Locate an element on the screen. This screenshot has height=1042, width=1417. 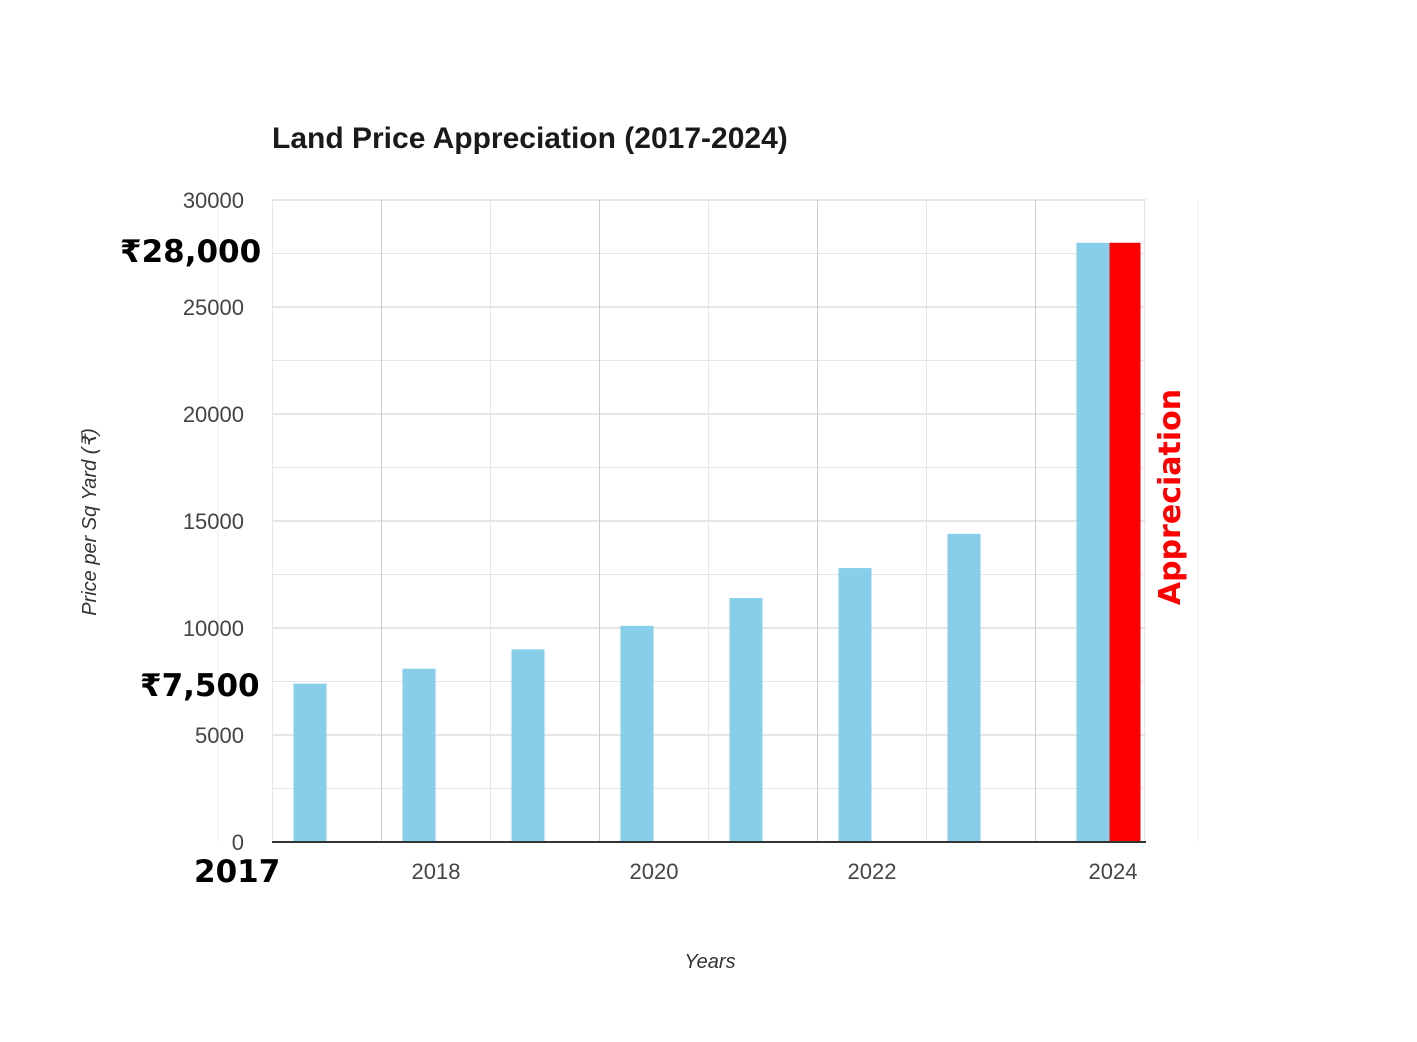
annotation-top-value: ₹28,000 is located at coordinates (190, 252).